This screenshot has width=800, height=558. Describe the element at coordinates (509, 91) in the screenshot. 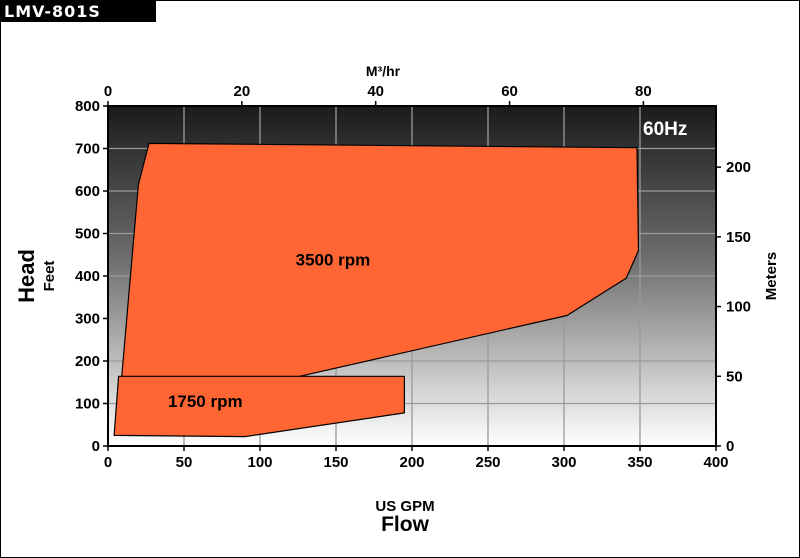

I see `top-tick-label: 60` at that location.